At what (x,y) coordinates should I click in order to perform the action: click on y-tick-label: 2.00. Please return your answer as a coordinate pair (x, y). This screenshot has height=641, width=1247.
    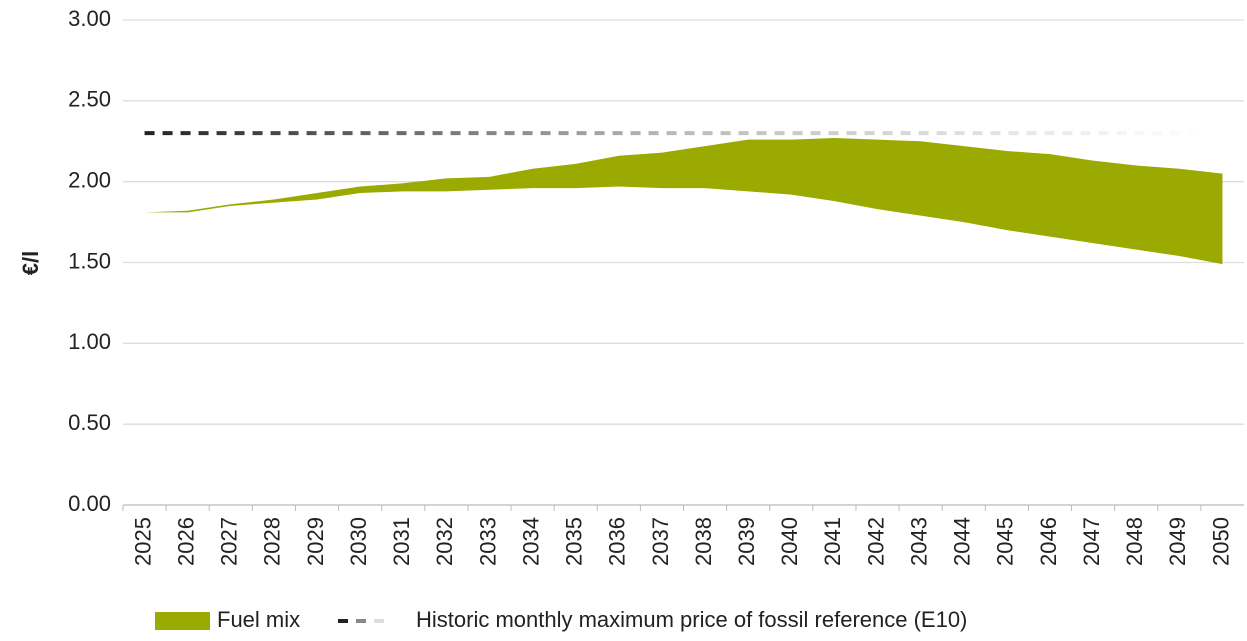
    Looking at the image, I should click on (89, 179).